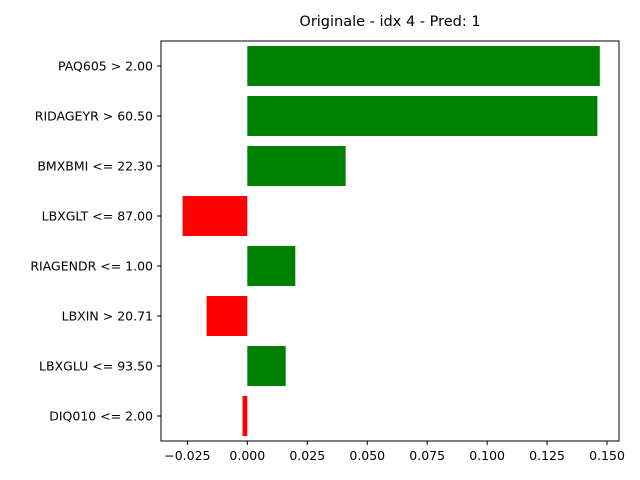  Describe the element at coordinates (547, 455) in the screenshot. I see `x-tick-label: 0.125` at that location.